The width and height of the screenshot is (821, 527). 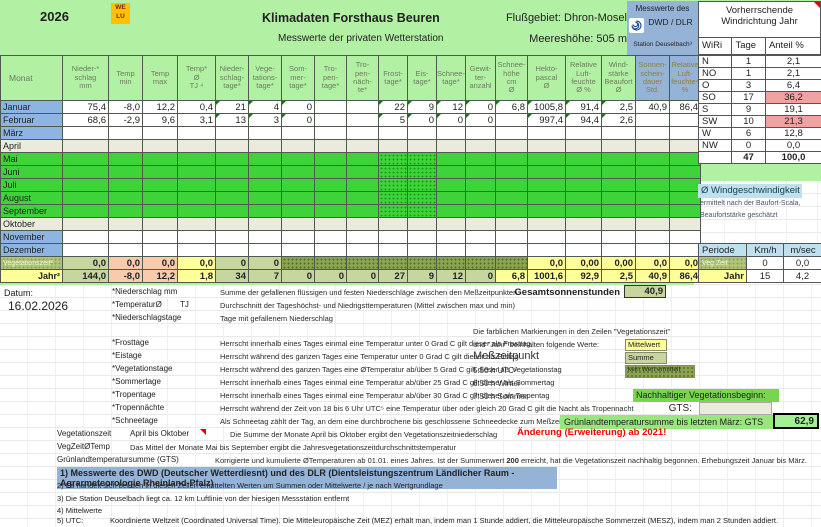 What do you see at coordinates (546, 107) in the screenshot?
I see `table-cell: 1005,8` at bounding box center [546, 107].